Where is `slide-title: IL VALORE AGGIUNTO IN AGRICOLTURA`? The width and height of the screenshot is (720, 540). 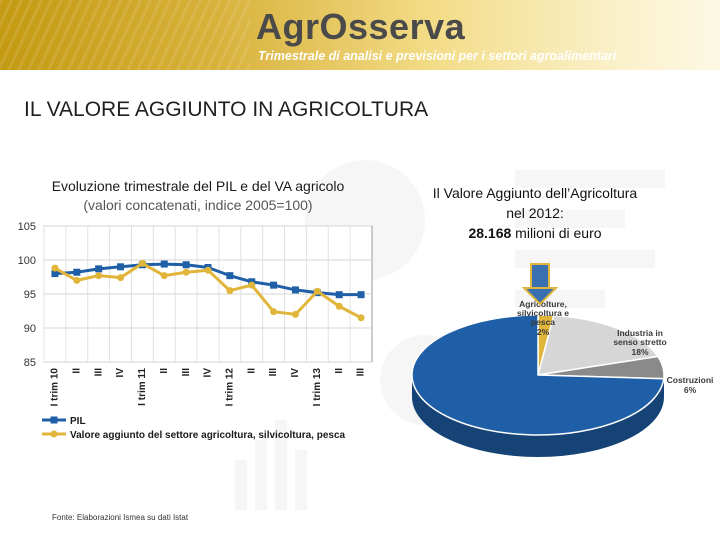
slide-title: IL VALORE AGGIUNTO IN AGRICOLTURA is located at coordinates (226, 109).